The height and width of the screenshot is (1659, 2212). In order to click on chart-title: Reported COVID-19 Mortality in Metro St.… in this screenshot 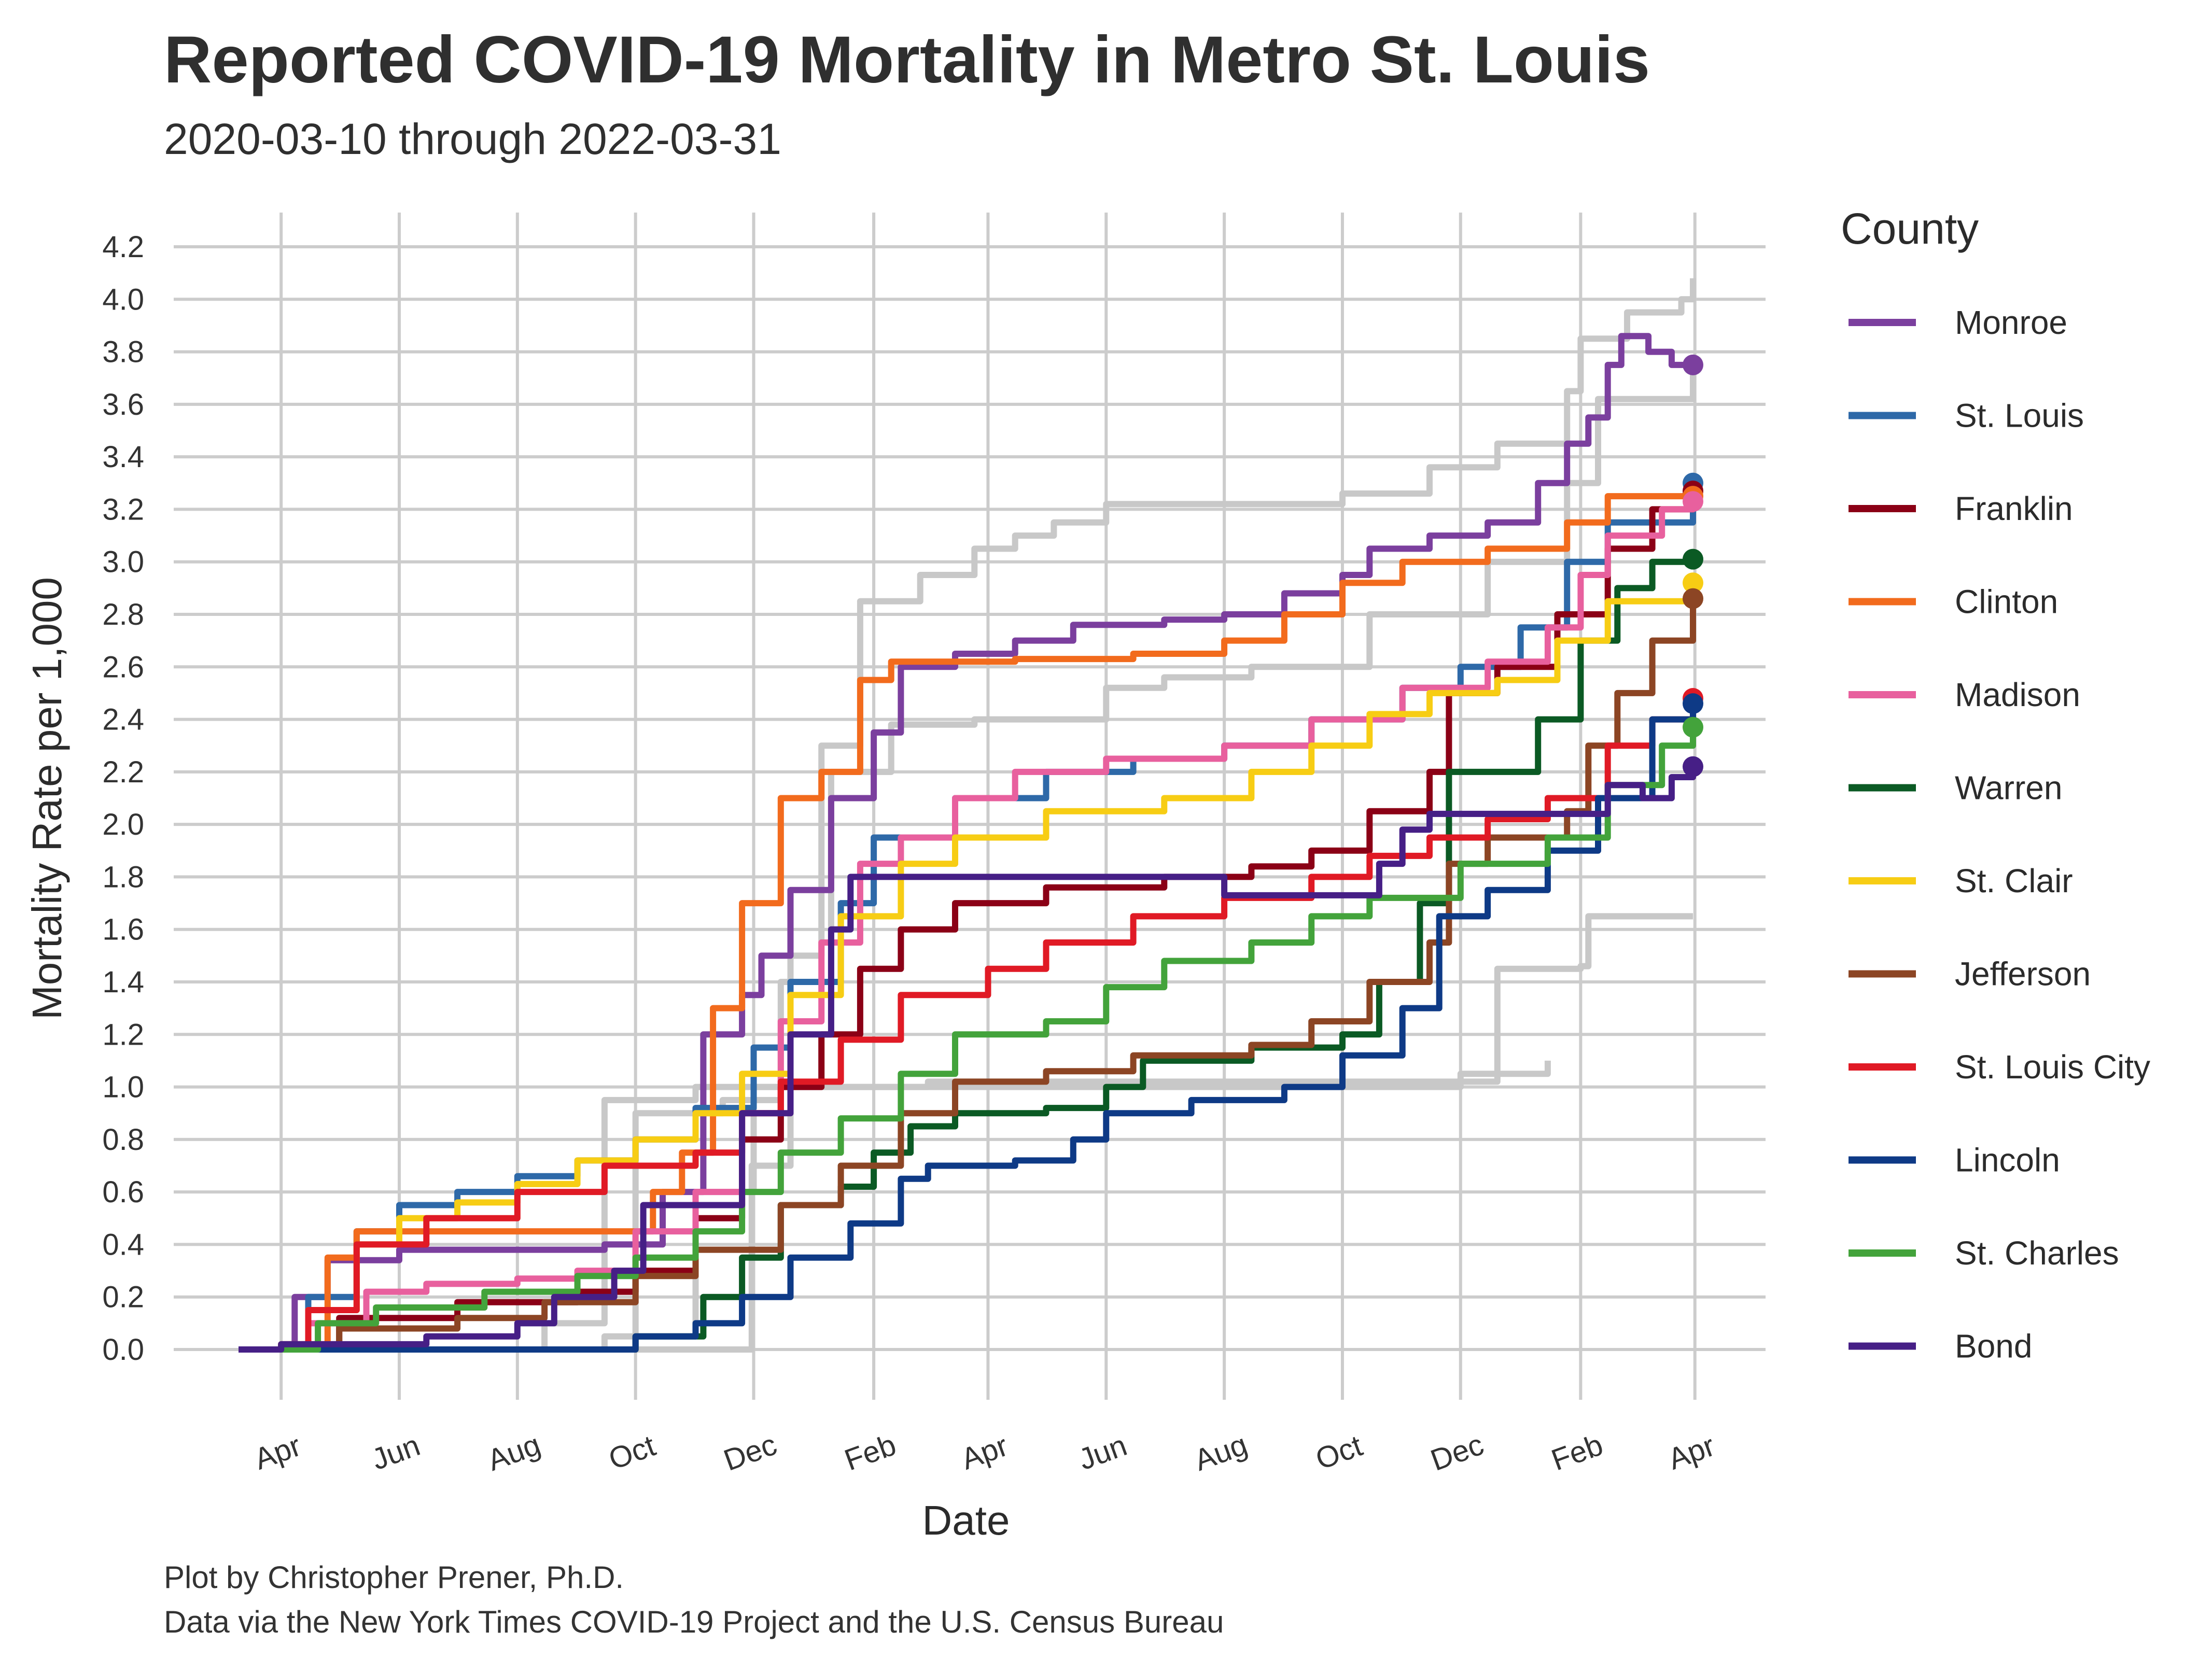, I will do `click(907, 60)`.